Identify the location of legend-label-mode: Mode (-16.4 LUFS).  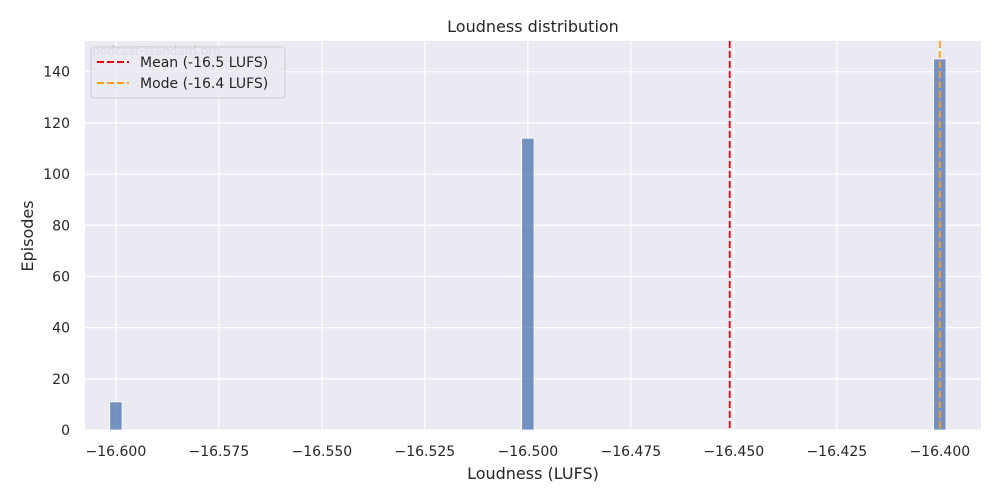
(204, 84).